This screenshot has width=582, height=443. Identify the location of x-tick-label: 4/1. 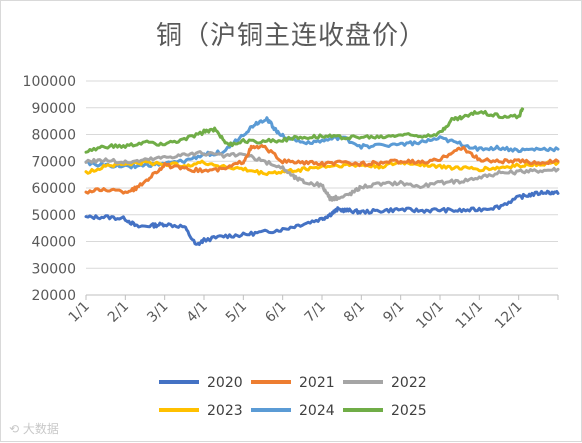
(197, 312).